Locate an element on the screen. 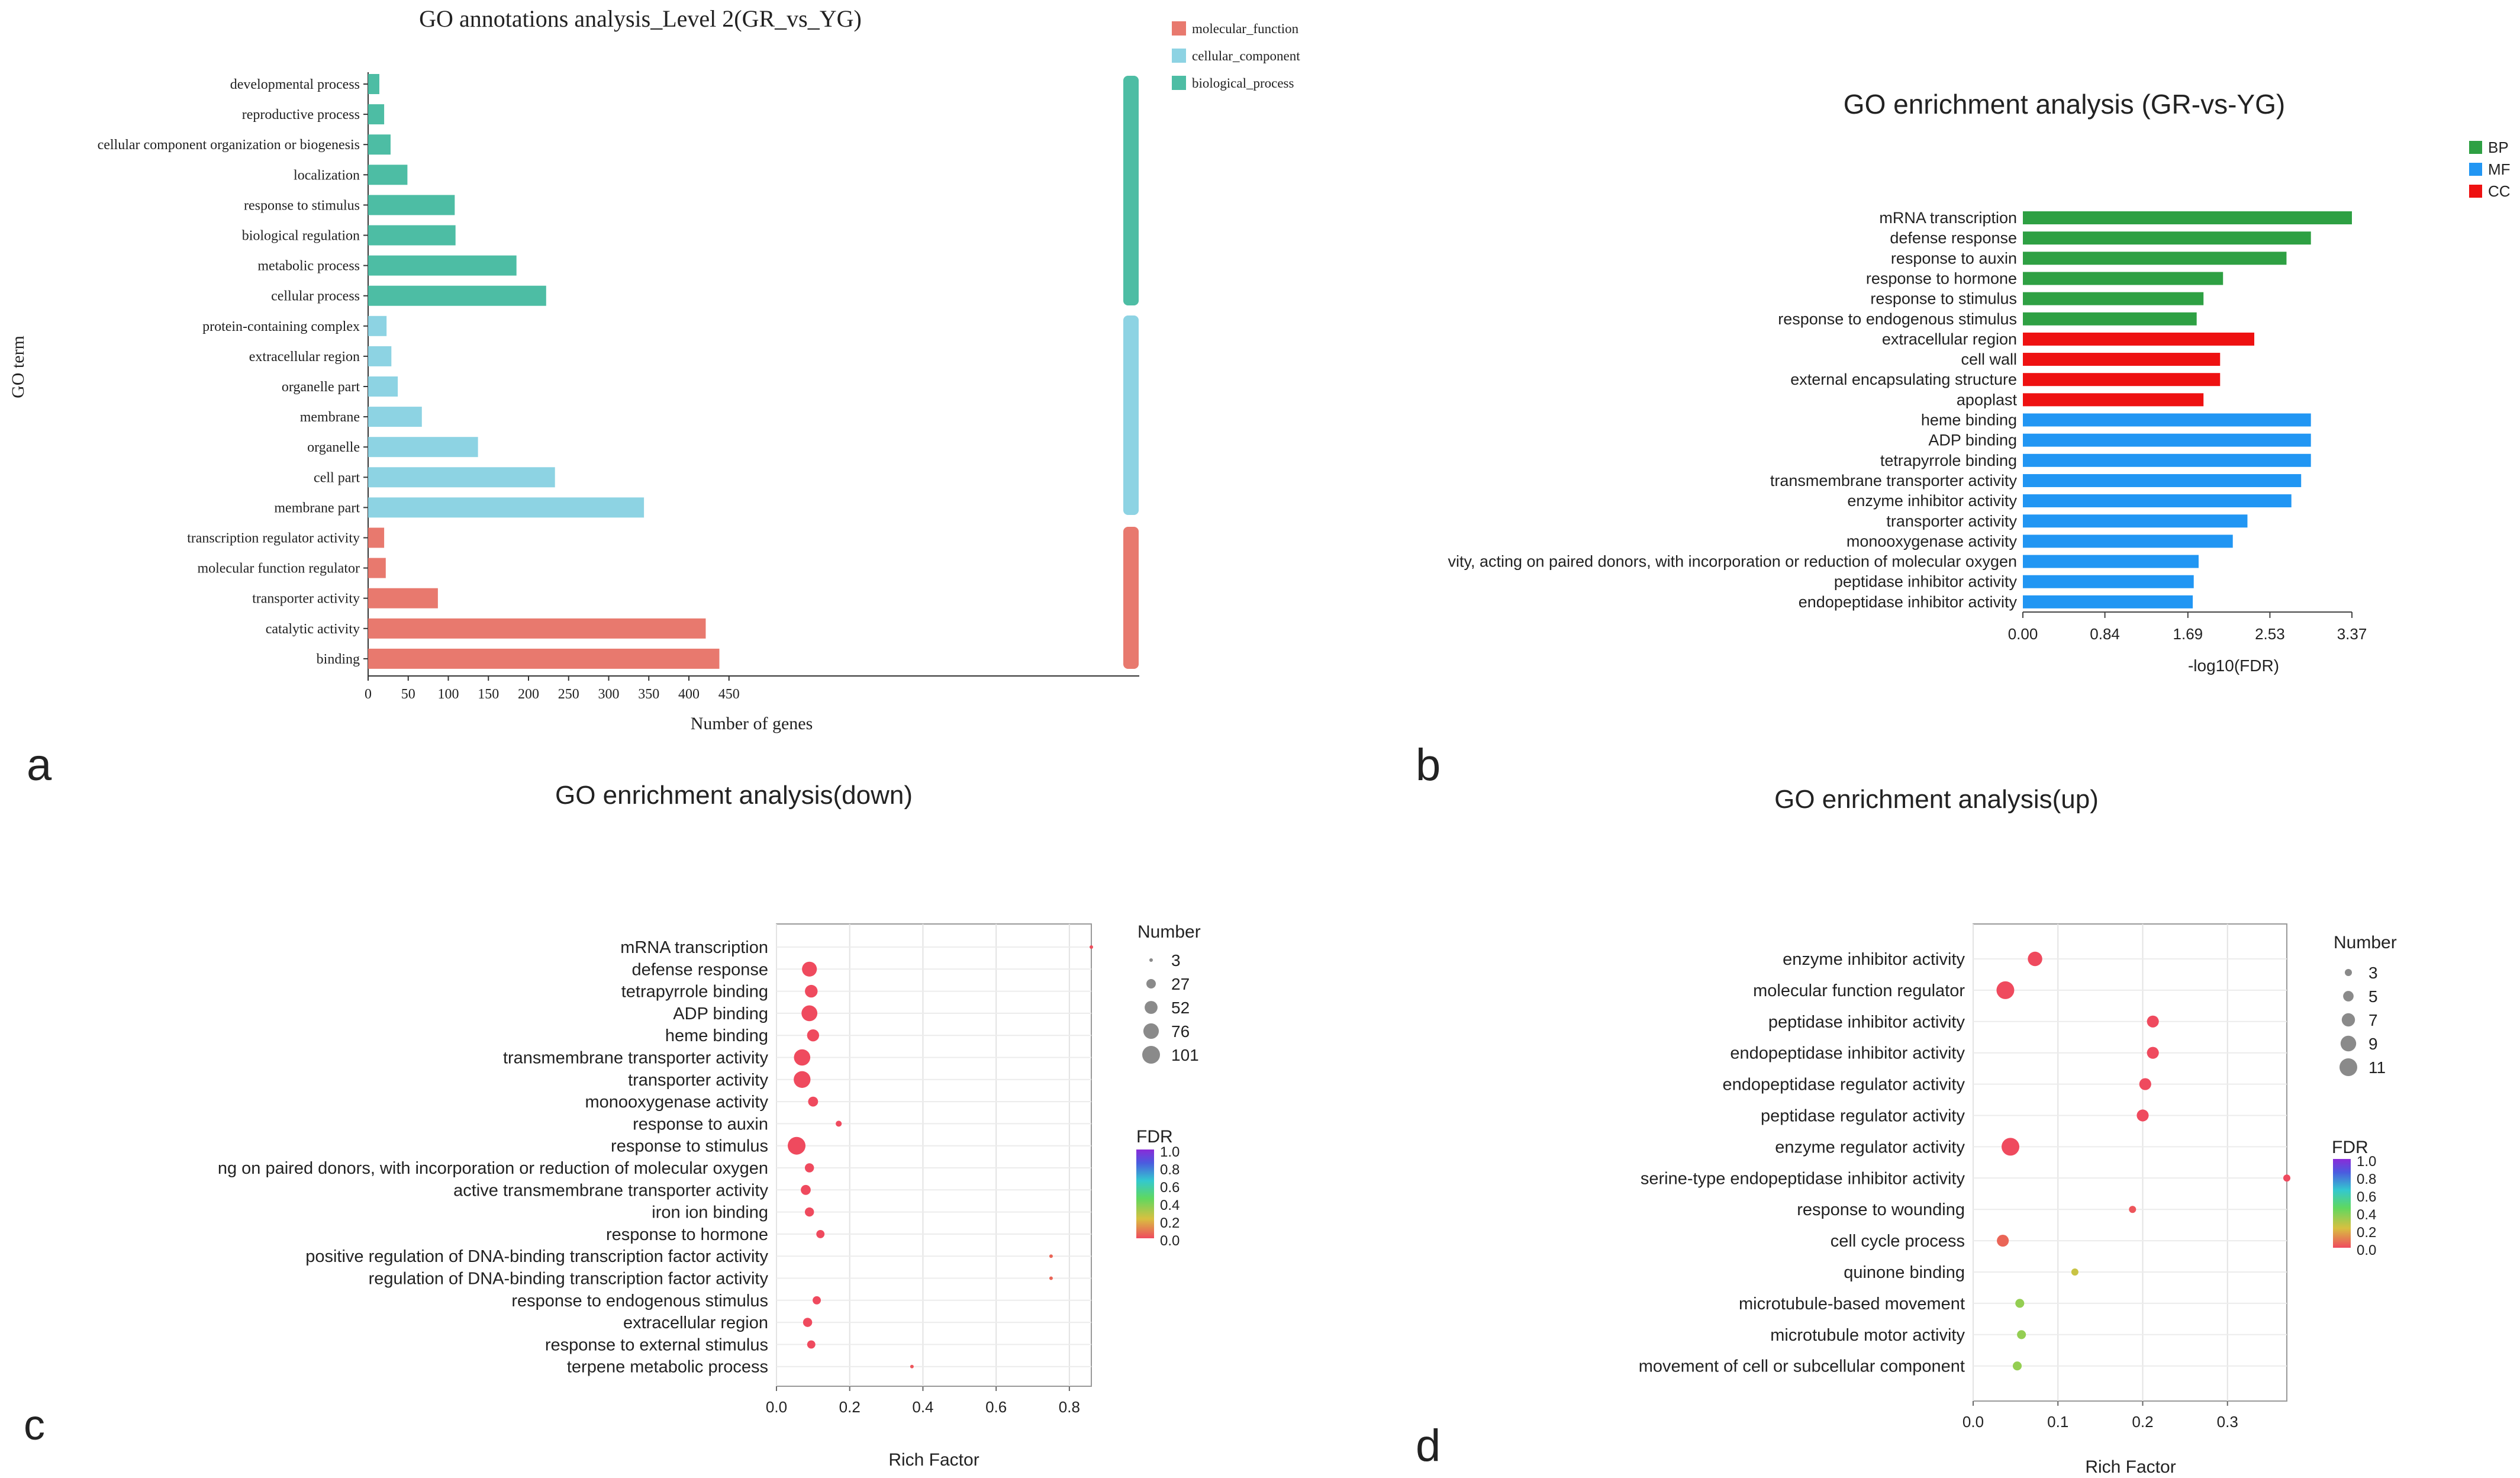 The height and width of the screenshot is (1478, 2520). legend-swatch-mf is located at coordinates (2475, 169).